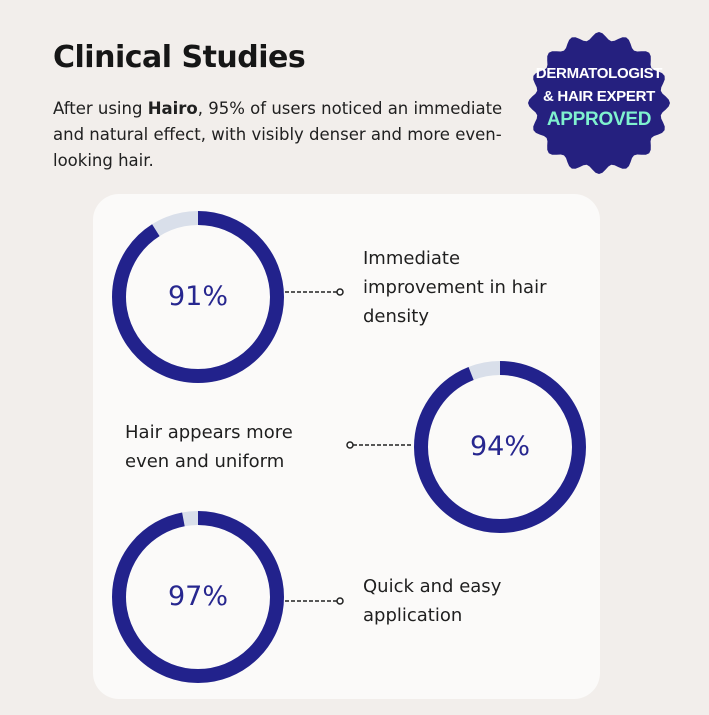 This screenshot has width=709, height=715. I want to click on brand-name: Hairo, so click(172, 108).